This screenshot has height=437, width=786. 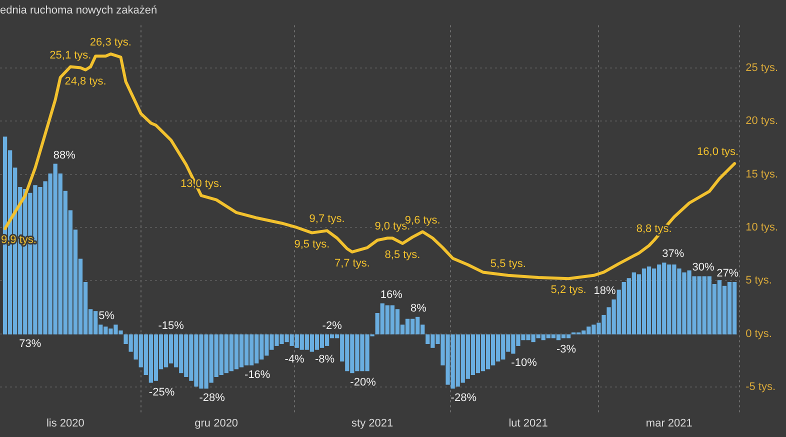 What do you see at coordinates (669, 423) in the screenshot?
I see `x-tick-label: mar 2021` at bounding box center [669, 423].